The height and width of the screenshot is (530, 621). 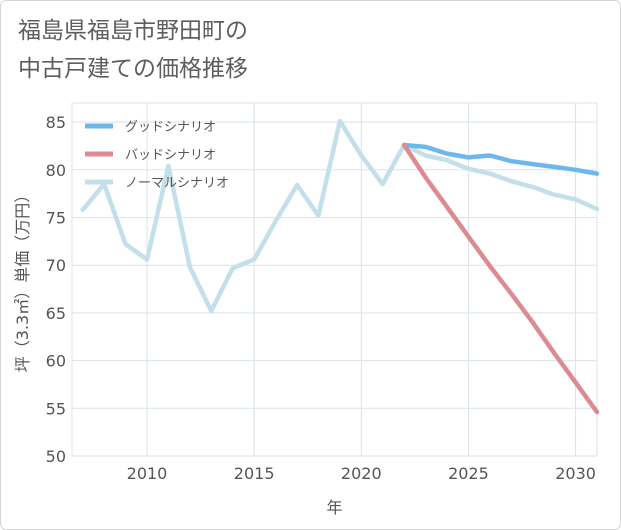 I want to click on y-axis-ticks: 50 55 60 65 70 75 80 85, so click(x=56, y=289).